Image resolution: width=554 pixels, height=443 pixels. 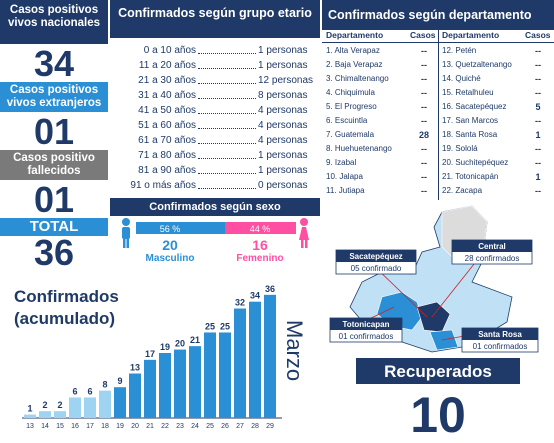 What do you see at coordinates (353, 50) in the screenshot?
I see `dept-name: 1. Alta Verapaz` at bounding box center [353, 50].